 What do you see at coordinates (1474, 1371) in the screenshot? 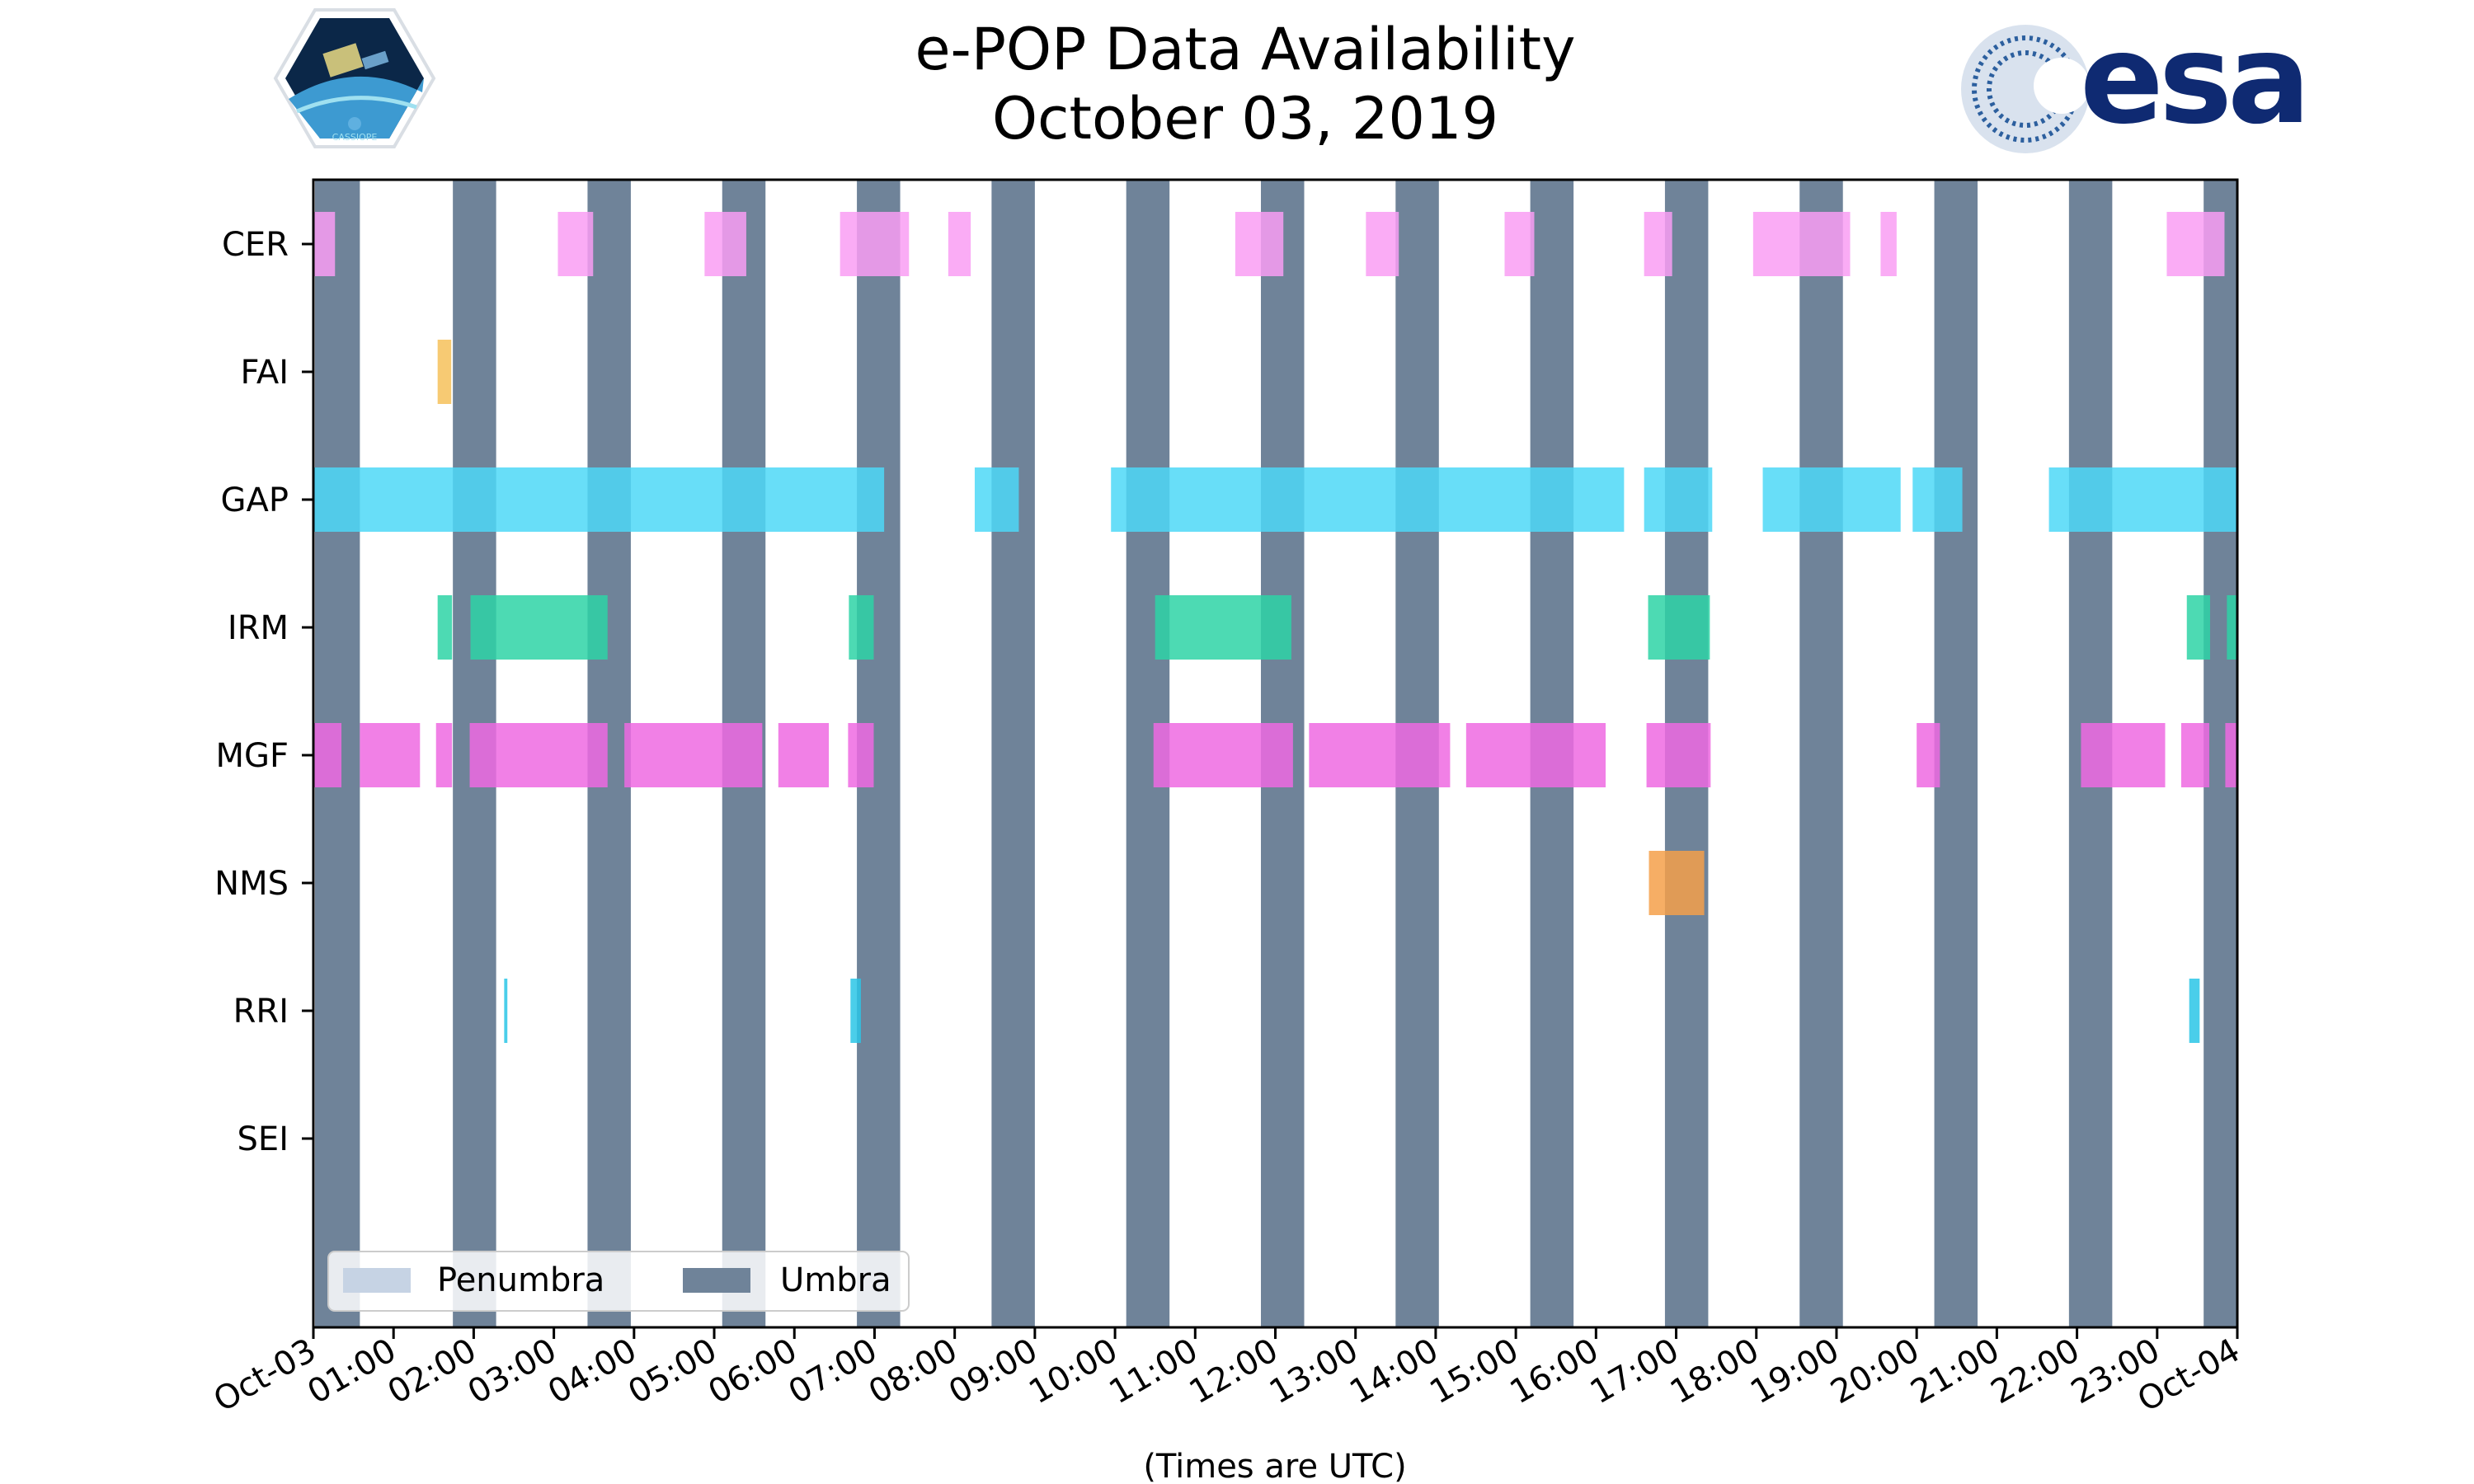
I see `x-tick-label-15: 15:00` at bounding box center [1474, 1371].